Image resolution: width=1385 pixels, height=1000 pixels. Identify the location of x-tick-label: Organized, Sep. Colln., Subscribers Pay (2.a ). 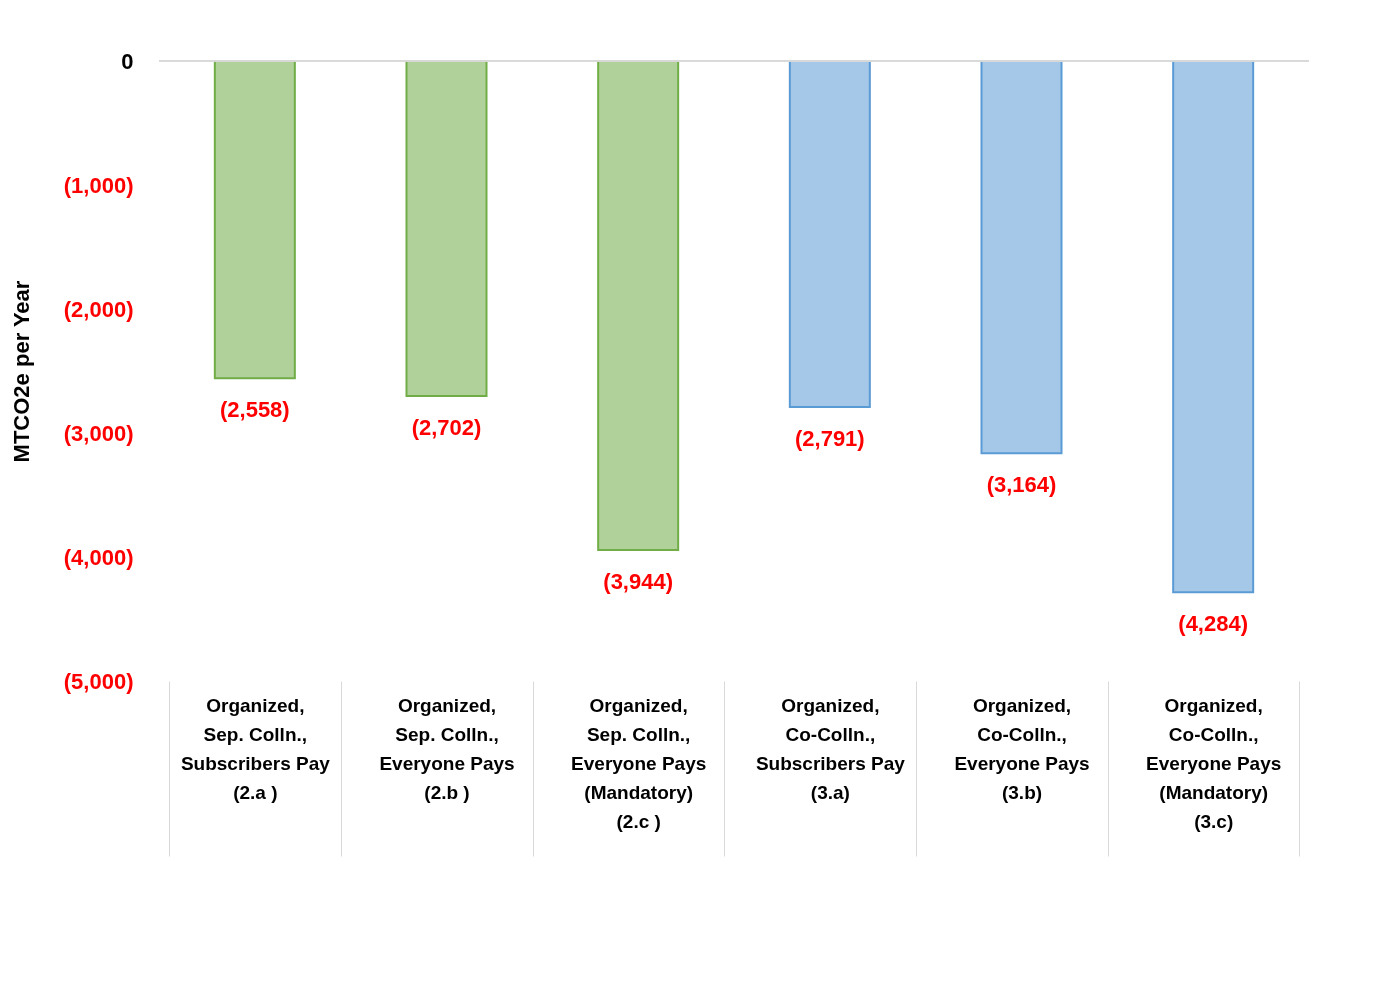
(255, 748).